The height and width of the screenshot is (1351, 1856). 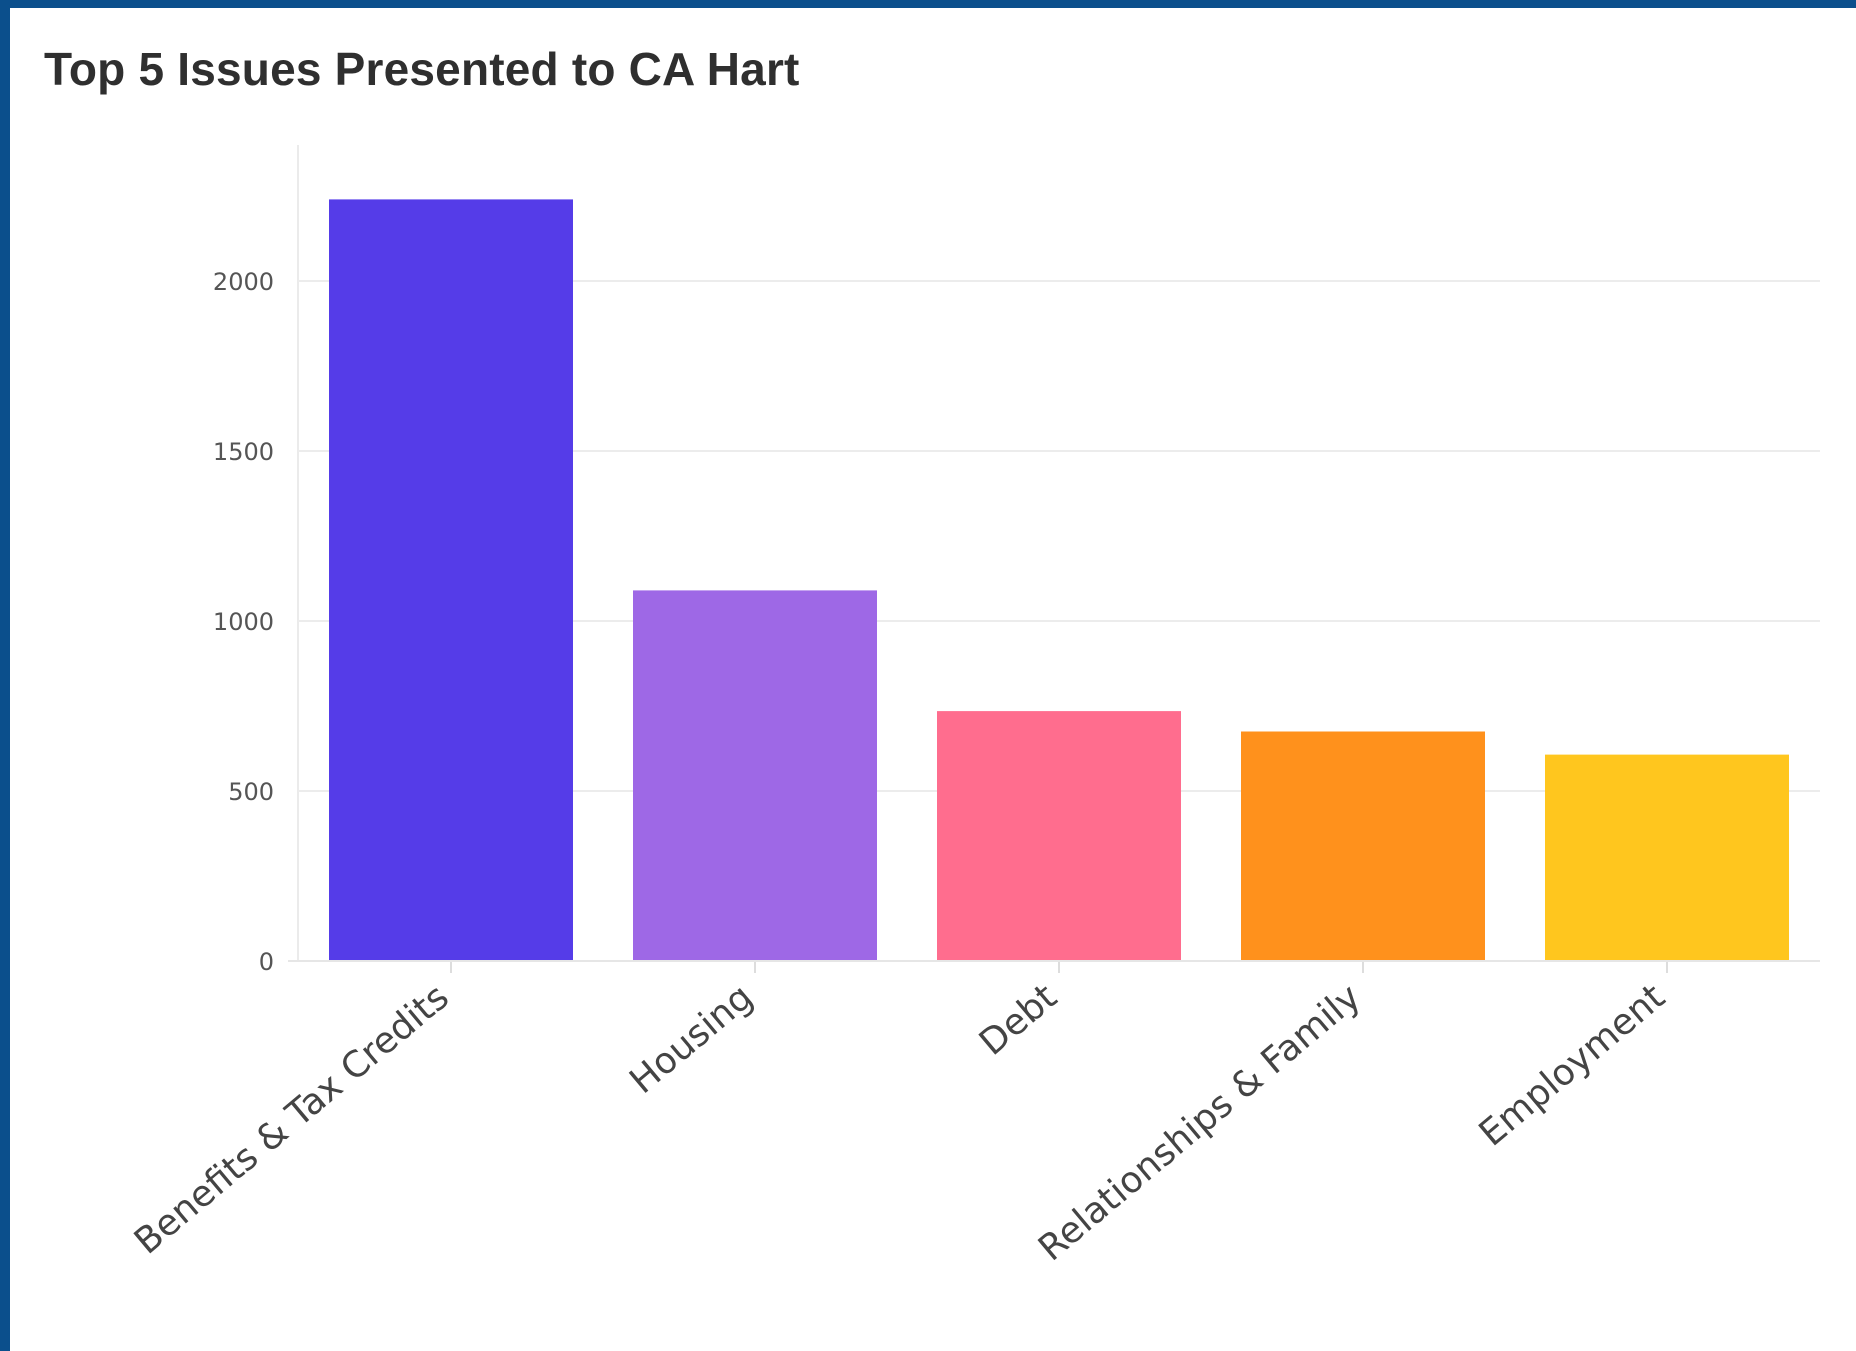 What do you see at coordinates (1363, 846) in the screenshot?
I see `bar-relationships-family` at bounding box center [1363, 846].